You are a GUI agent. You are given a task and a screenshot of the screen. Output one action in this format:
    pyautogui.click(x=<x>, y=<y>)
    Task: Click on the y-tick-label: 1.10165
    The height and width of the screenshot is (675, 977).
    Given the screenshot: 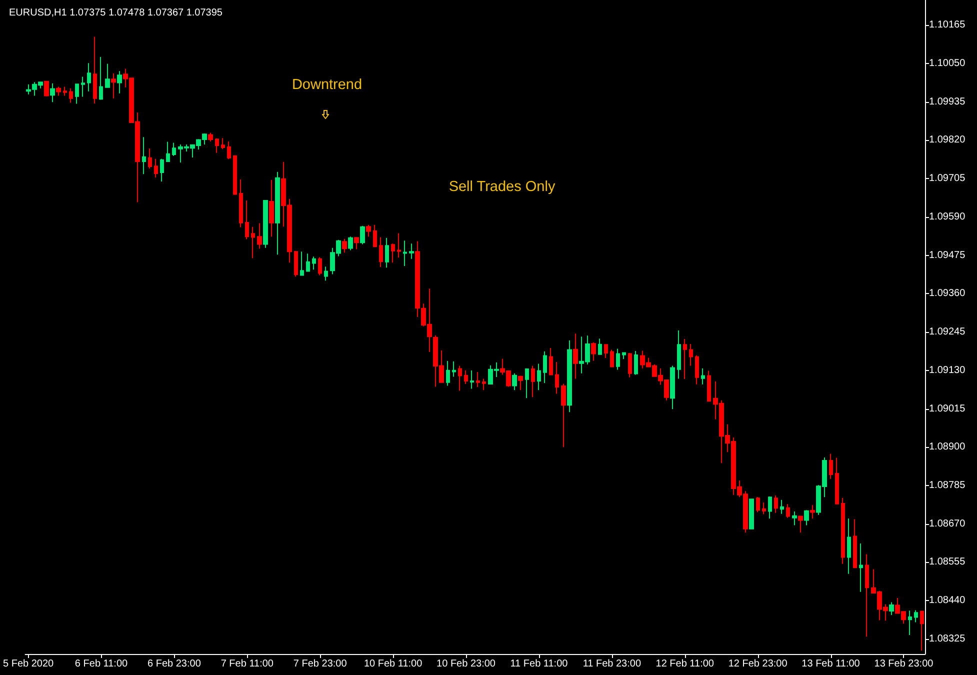 What is the action you would take?
    pyautogui.click(x=947, y=25)
    